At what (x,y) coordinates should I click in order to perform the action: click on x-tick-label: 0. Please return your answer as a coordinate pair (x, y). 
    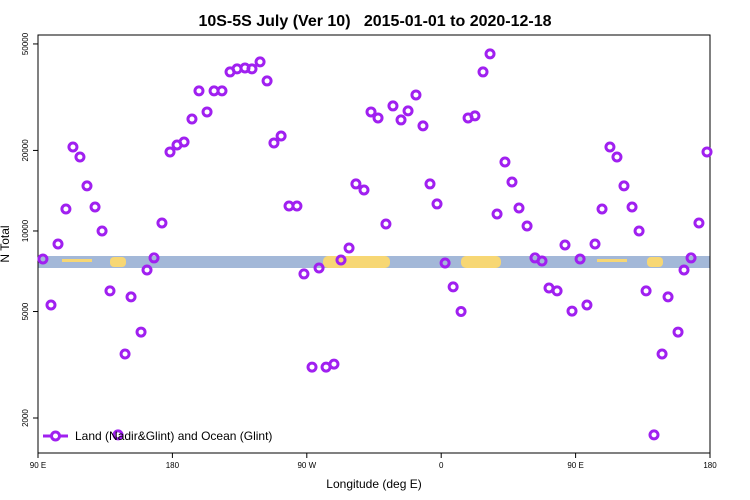
    Looking at the image, I should click on (441, 465).